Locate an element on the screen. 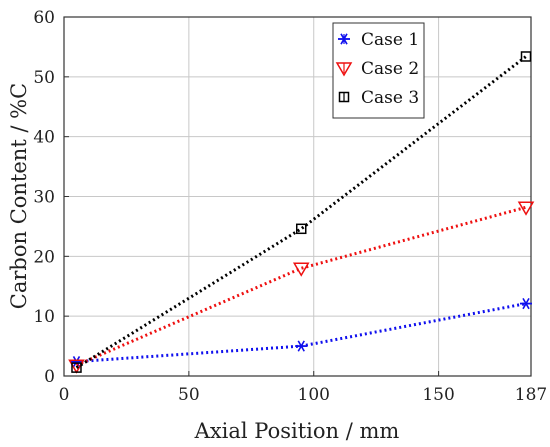  series-line is located at coordinates (301, 333).